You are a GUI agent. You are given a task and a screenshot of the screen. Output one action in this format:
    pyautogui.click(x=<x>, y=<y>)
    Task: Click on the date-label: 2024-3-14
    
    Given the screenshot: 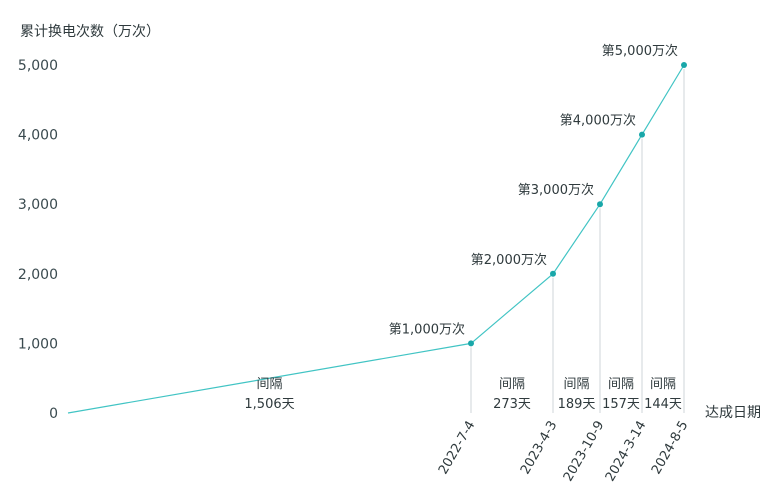 What is the action you would take?
    pyautogui.click(x=626, y=452)
    